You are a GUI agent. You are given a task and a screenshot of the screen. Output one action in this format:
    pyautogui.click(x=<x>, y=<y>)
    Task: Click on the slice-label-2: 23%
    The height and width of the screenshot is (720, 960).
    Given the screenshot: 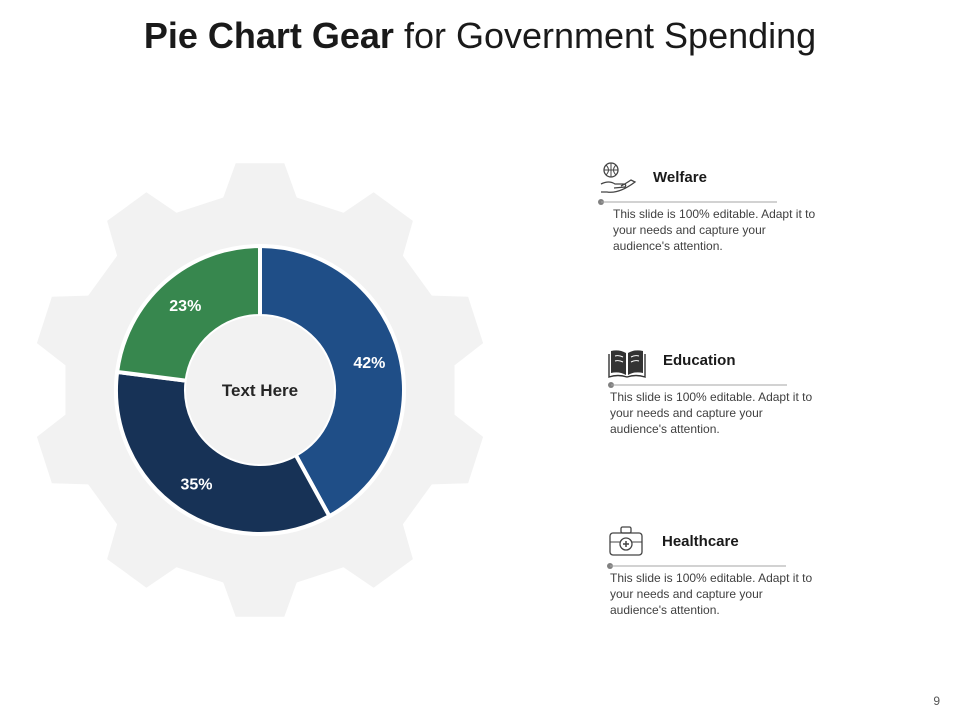 What is the action you would take?
    pyautogui.click(x=185, y=306)
    